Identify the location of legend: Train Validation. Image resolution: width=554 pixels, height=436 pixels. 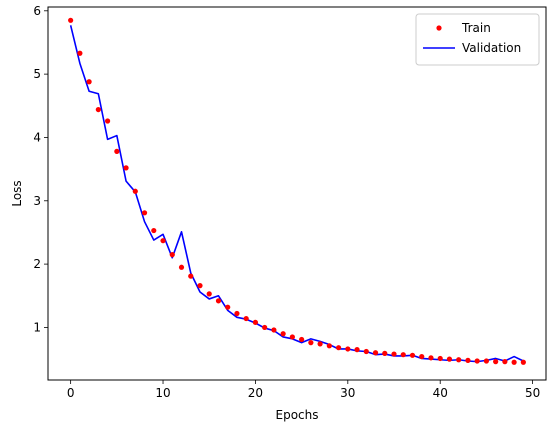
(477, 39).